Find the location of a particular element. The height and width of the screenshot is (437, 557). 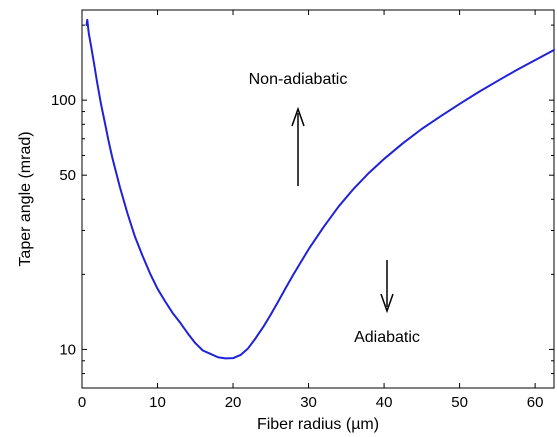

up-arrow-icon is located at coordinates (298, 116).